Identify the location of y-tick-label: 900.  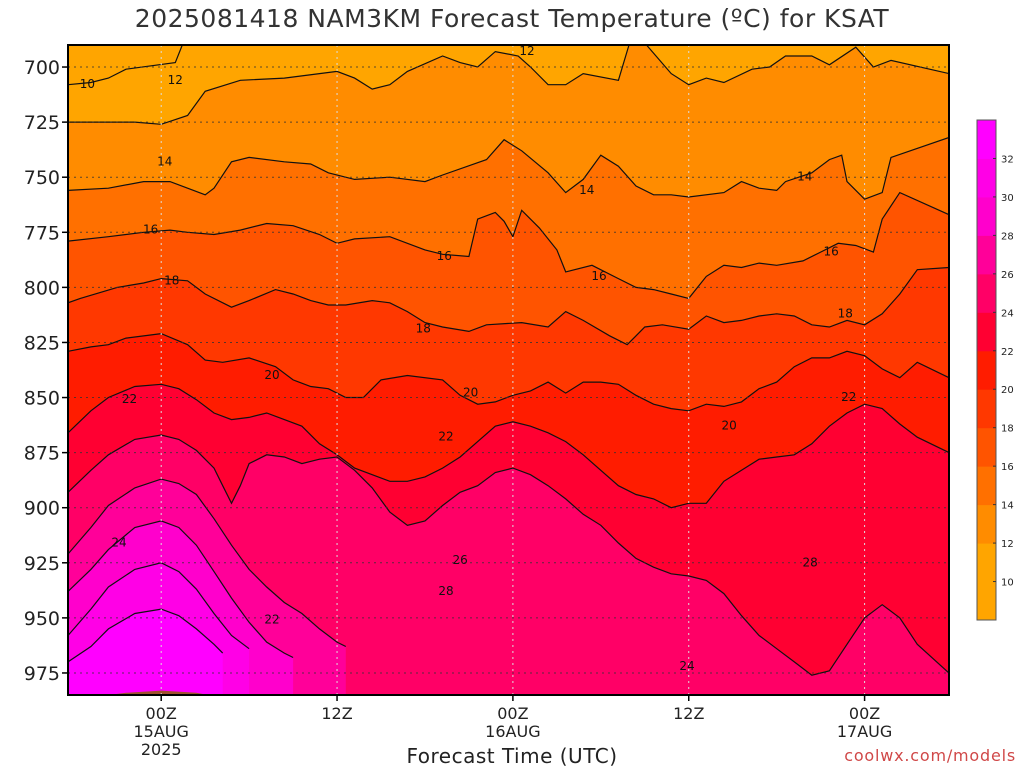
(42, 509).